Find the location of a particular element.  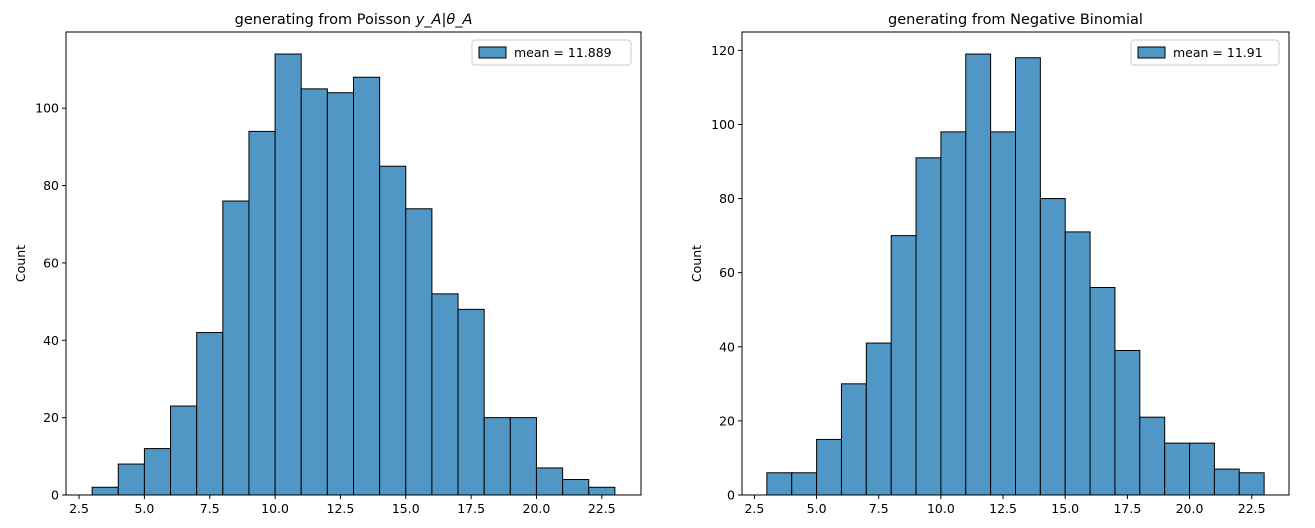

chart-title: generating from Negative Binomial is located at coordinates (1015, 20).